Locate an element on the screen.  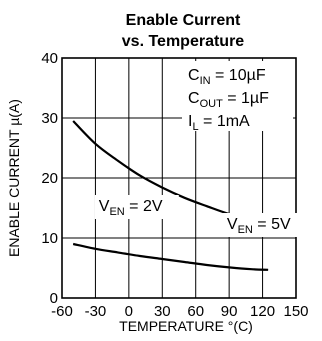
x-tick-label: 0 is located at coordinates (129, 311).